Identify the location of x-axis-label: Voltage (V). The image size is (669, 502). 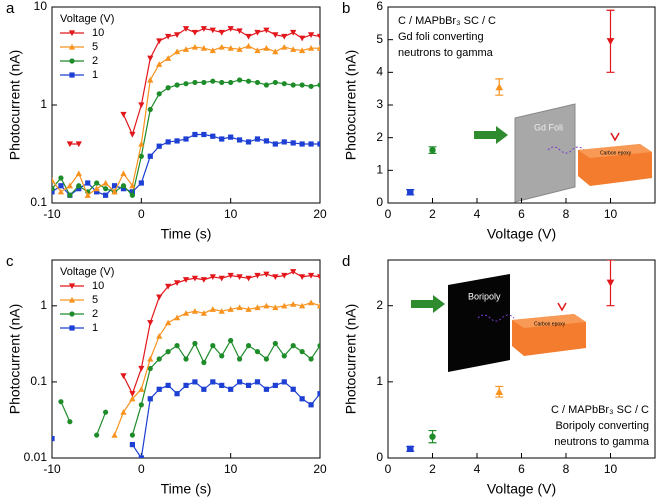
(521, 234).